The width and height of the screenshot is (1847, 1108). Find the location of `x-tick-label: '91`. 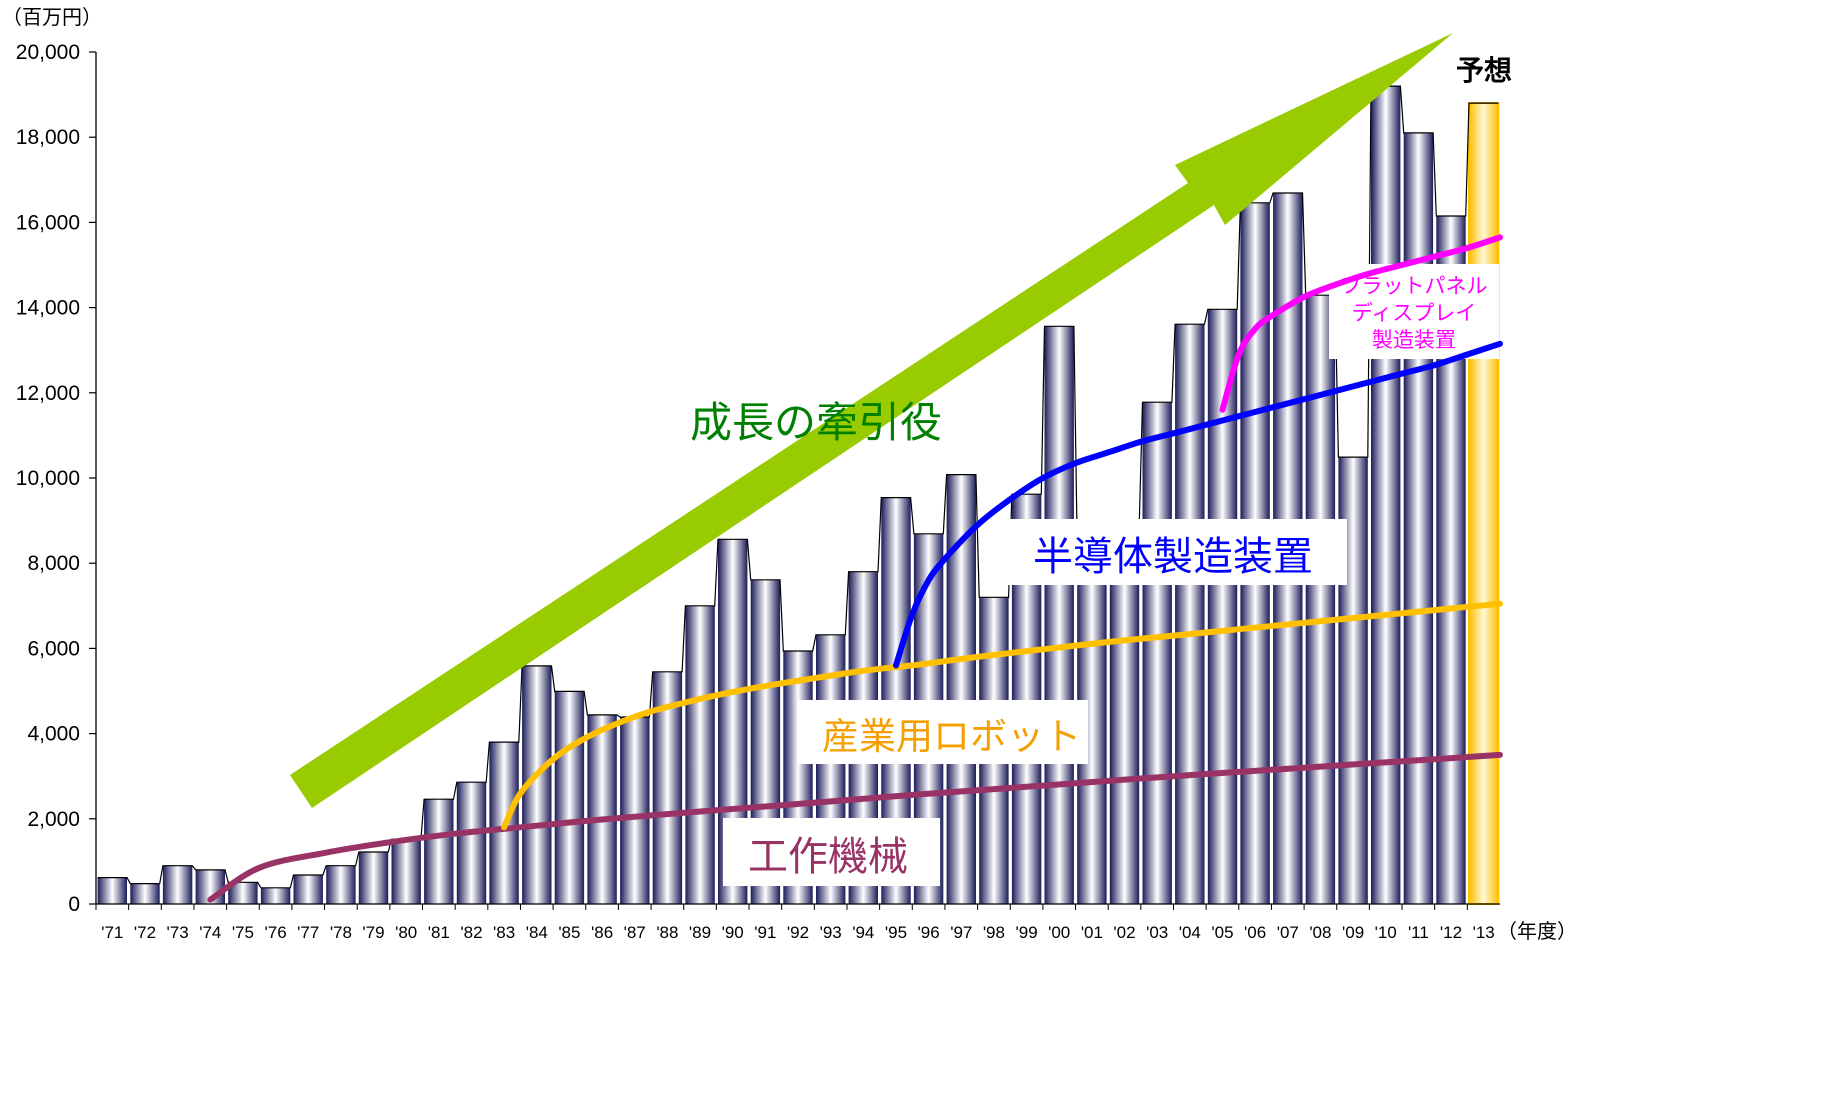

x-tick-label: '91 is located at coordinates (765, 932).